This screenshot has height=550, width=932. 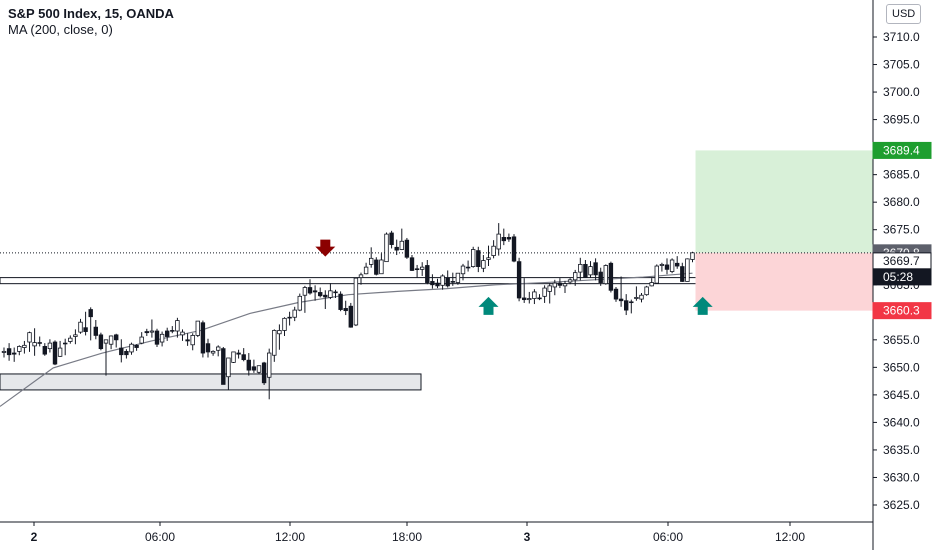 I want to click on arrow-up-icon, so click(x=702, y=305).